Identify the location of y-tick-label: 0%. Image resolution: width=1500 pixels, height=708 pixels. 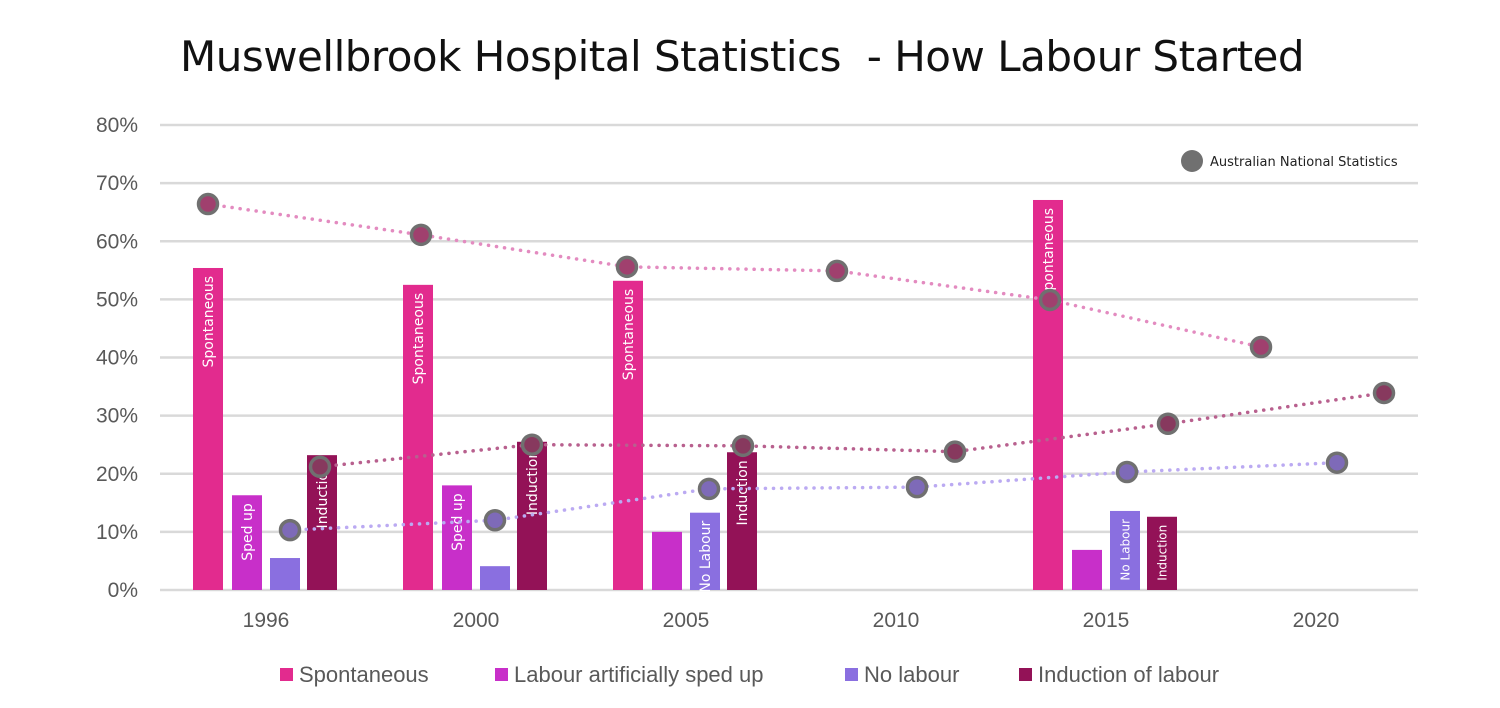
(123, 590).